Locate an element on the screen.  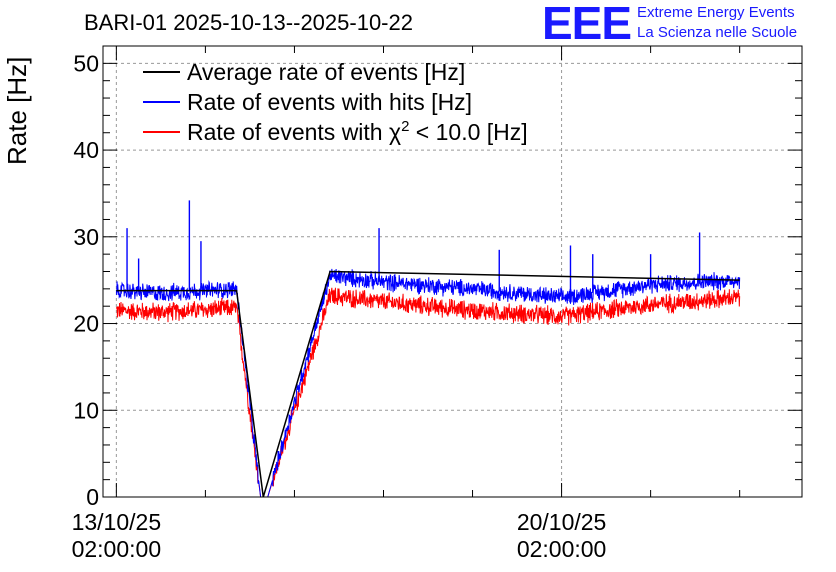
legend-entry: Rate of events with χ2 < 10.0 [Hz] is located at coordinates (357, 131).